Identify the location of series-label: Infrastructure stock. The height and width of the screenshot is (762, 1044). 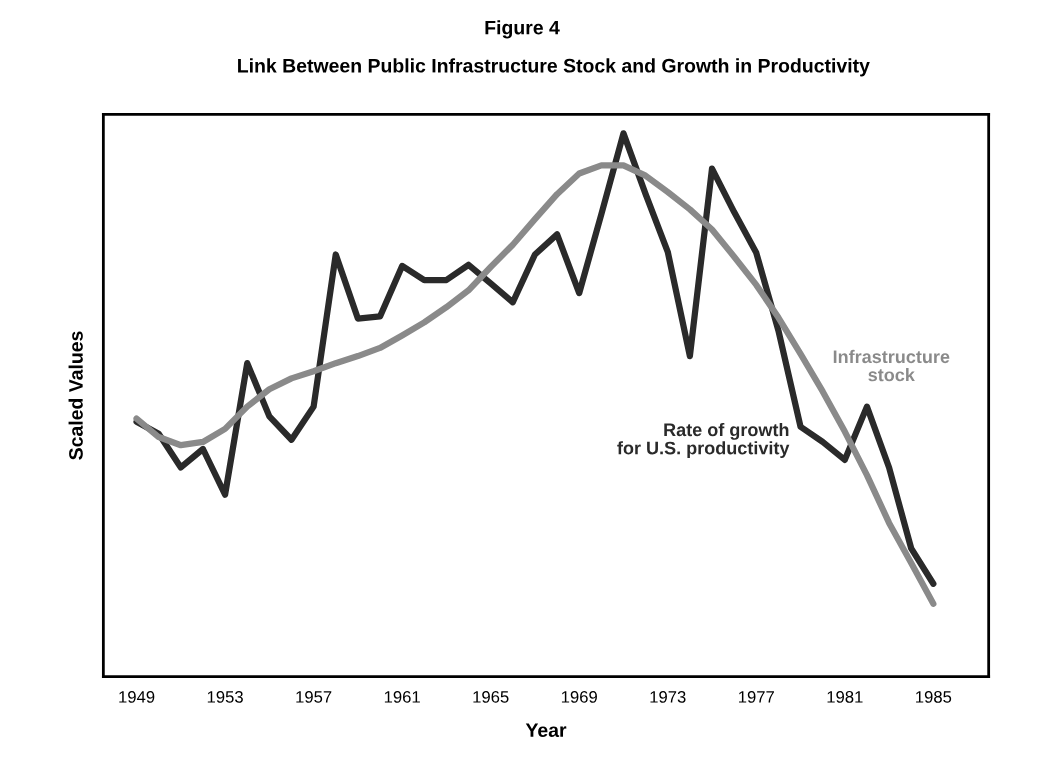
(891, 365).